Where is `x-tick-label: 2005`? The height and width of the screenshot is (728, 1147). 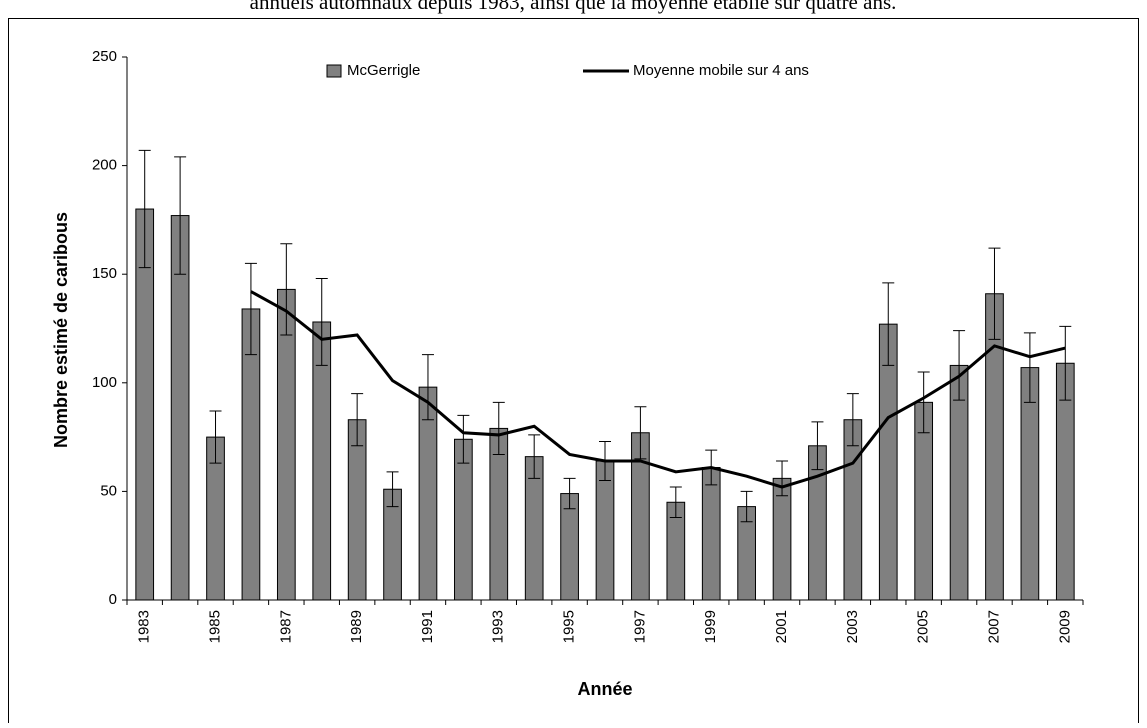 x-tick-label: 2005 is located at coordinates (923, 626).